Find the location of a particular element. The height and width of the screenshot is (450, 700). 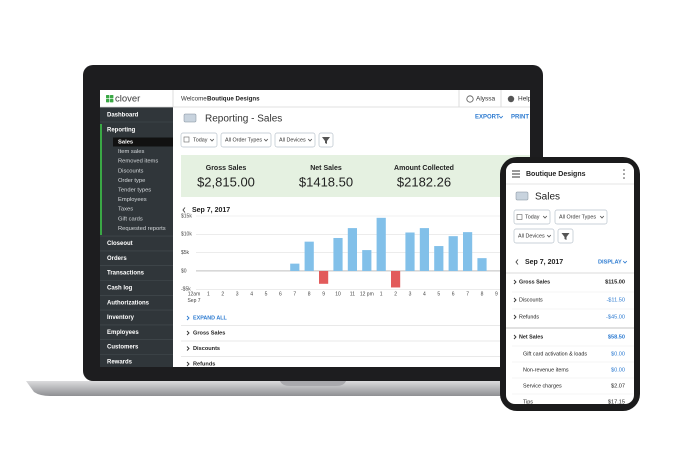

nav-item: Orders is located at coordinates (117, 259).